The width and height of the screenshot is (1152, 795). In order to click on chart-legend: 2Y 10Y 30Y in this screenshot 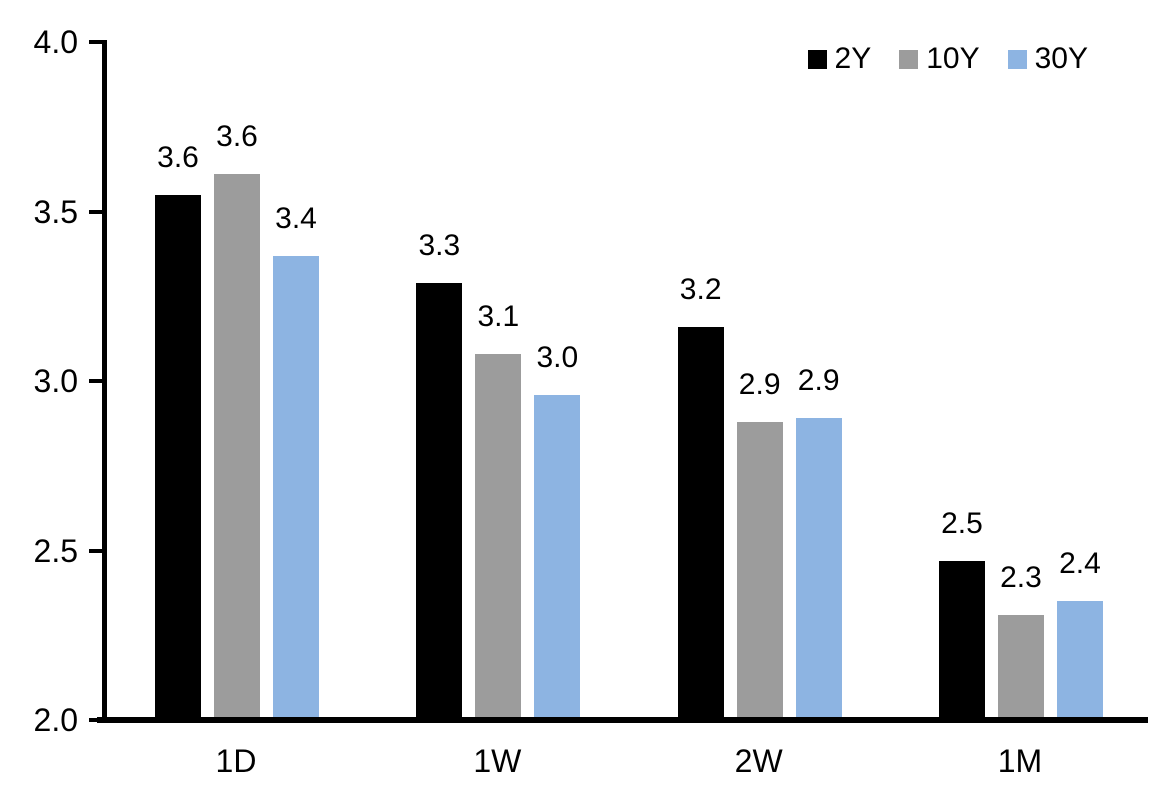, I will do `click(947, 58)`.